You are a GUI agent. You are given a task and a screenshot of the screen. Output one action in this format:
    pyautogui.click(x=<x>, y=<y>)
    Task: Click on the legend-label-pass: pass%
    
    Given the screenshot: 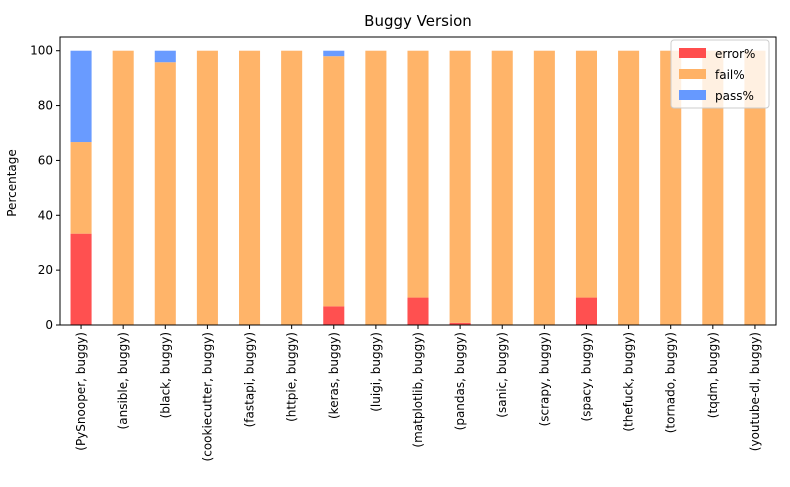 What is the action you would take?
    pyautogui.click(x=734, y=96)
    